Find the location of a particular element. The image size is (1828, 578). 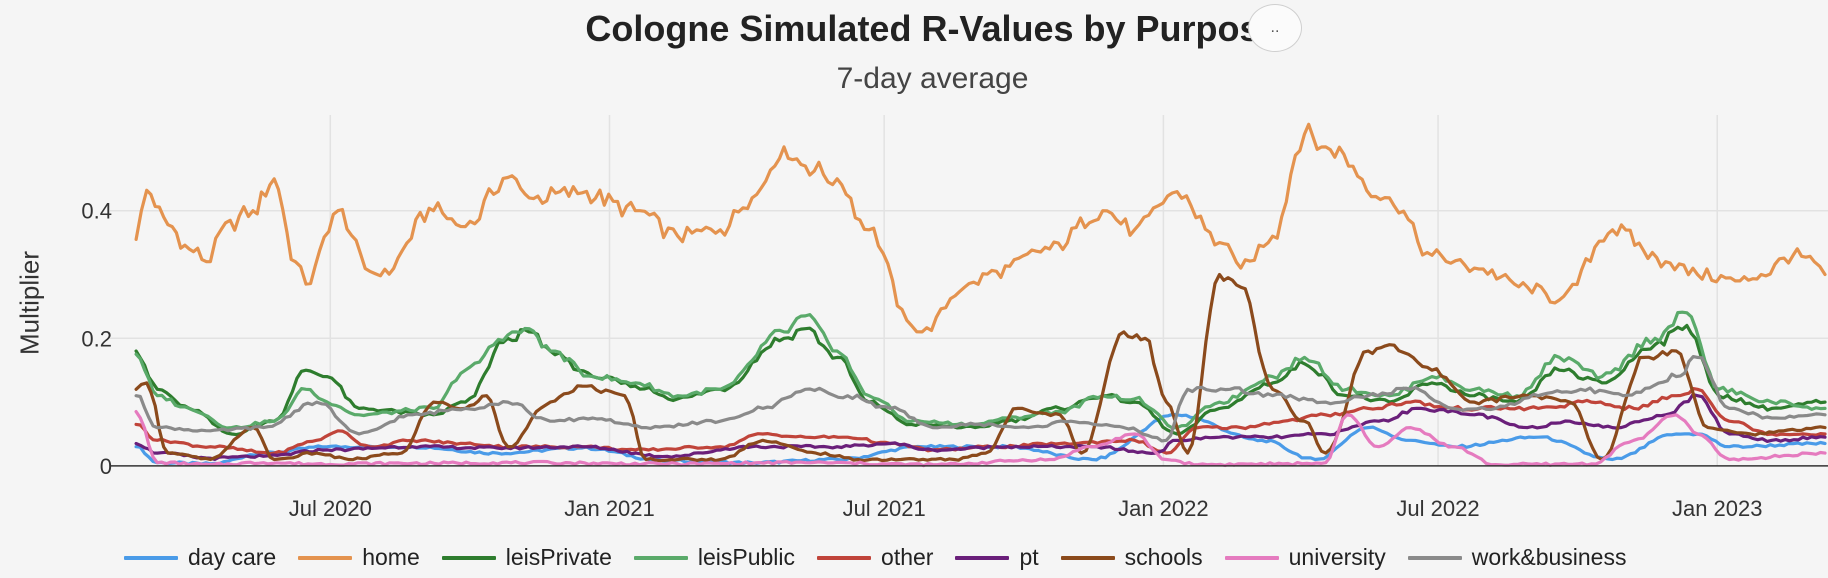

legend-label: day care is located at coordinates (232, 557).